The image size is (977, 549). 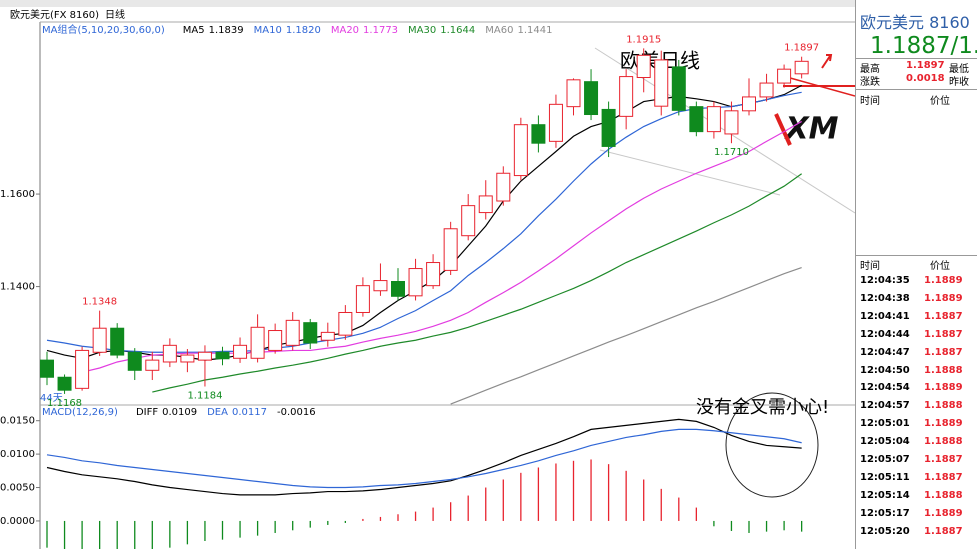 What do you see at coordinates (64, 403) in the screenshot?
I see `extreme-label: 1.1168` at bounding box center [64, 403].